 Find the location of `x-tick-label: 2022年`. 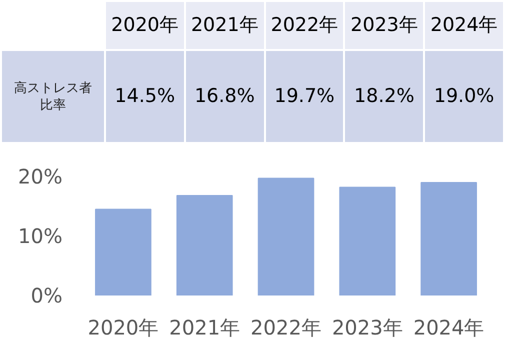

x-tick-label: 2022年 is located at coordinates (286, 328).